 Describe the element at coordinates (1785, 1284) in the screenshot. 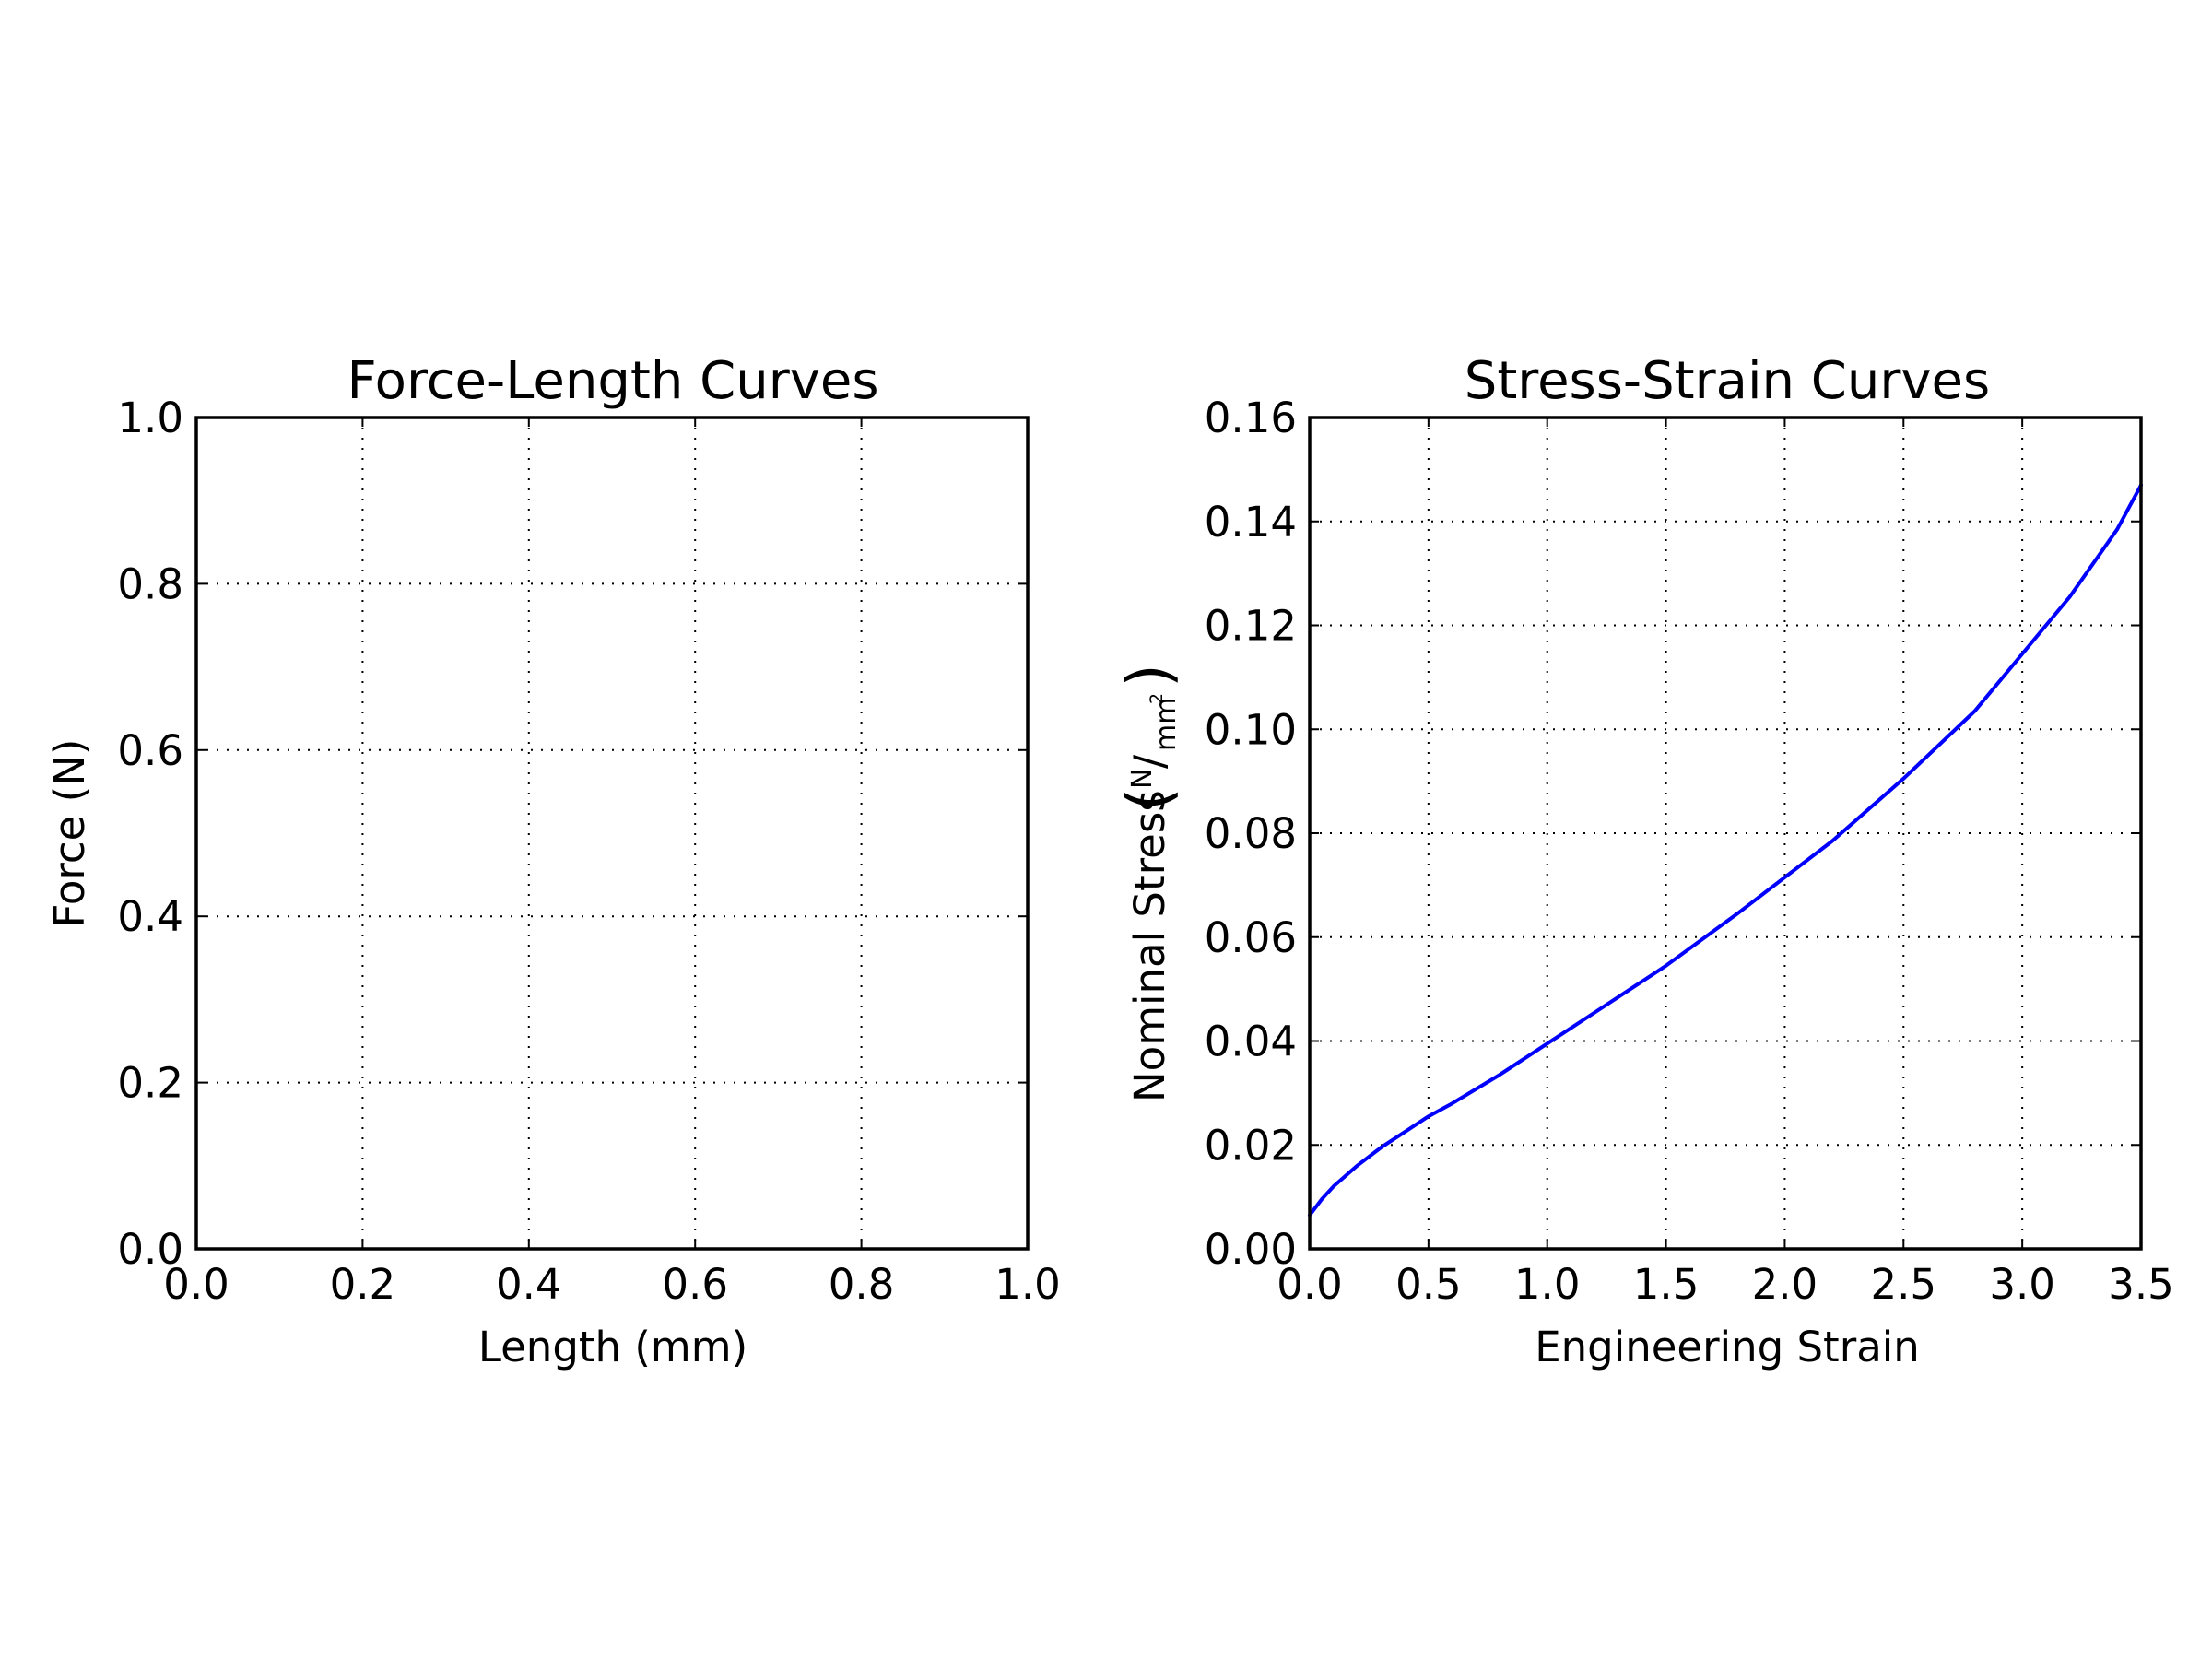

I see `stress-strain-x-tick-label: 2.0` at that location.